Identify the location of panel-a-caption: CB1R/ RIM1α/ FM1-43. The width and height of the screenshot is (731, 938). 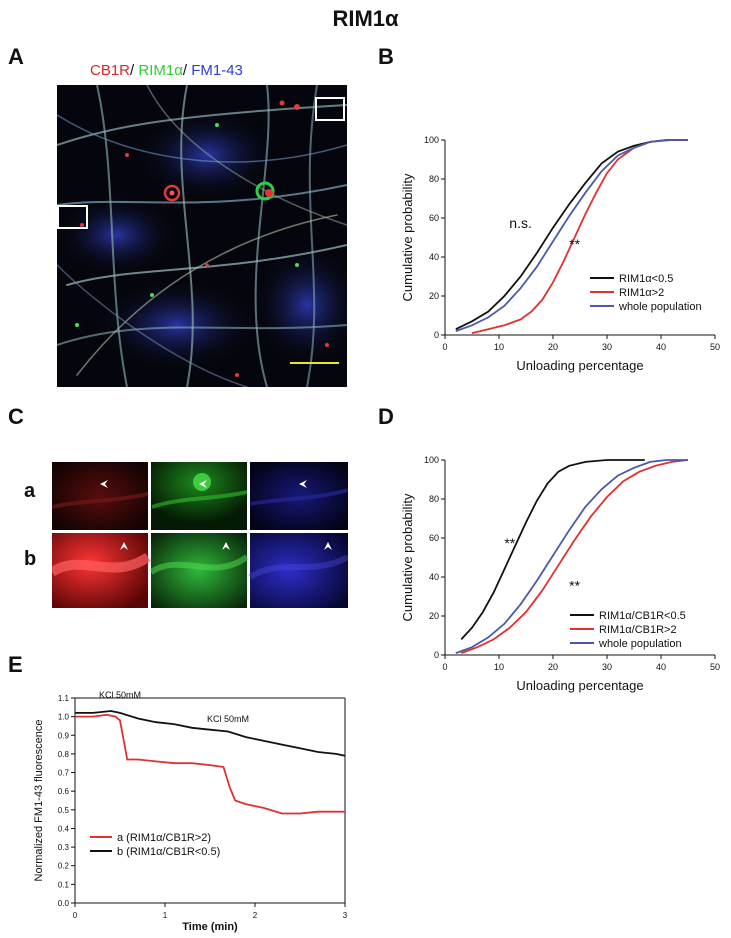
(166, 70).